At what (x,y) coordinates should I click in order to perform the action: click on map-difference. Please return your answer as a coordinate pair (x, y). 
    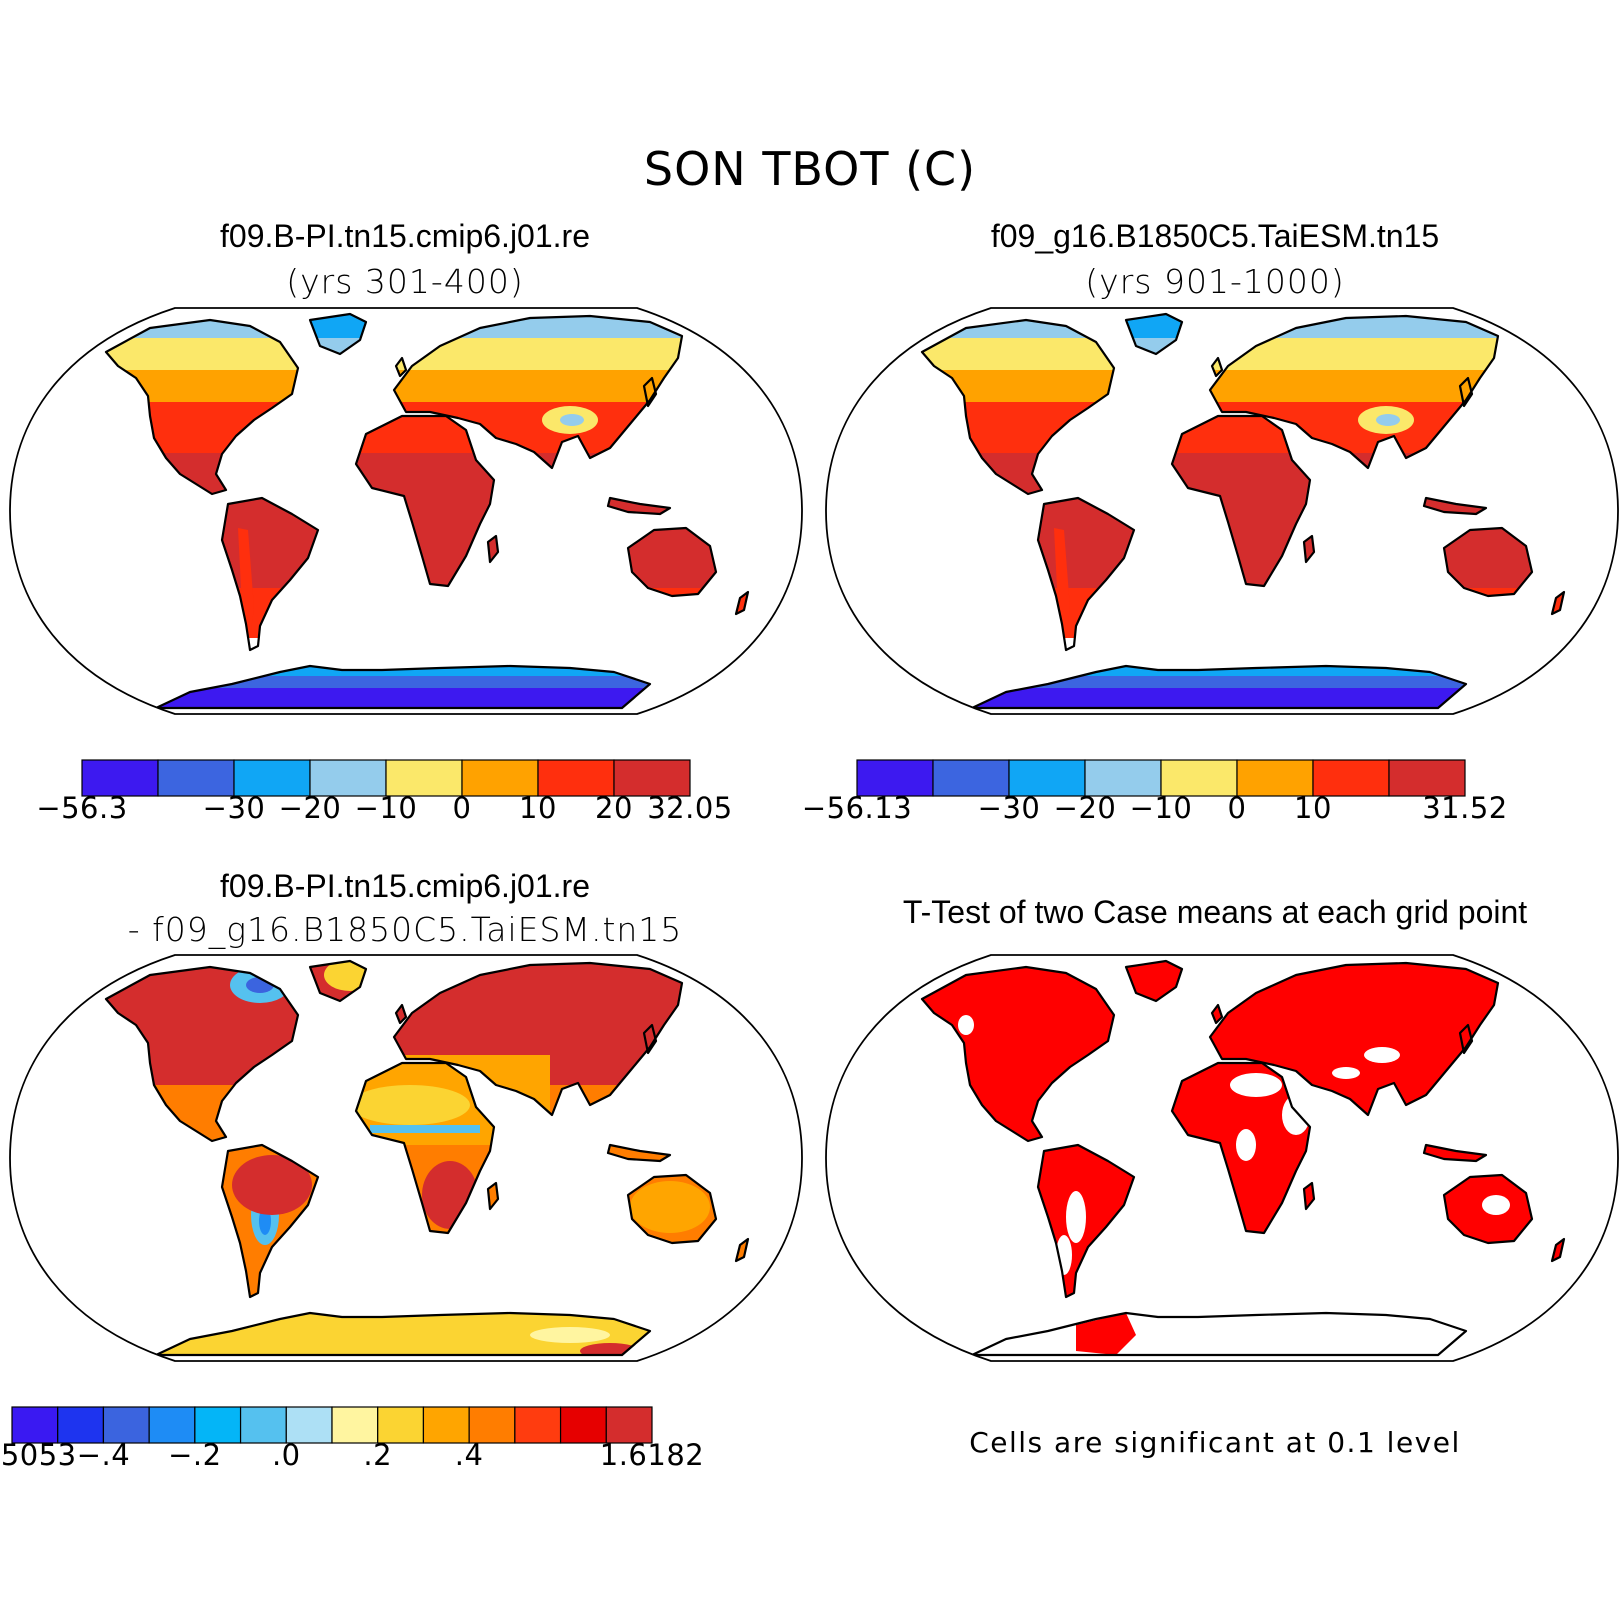
    Looking at the image, I should click on (406, 1158).